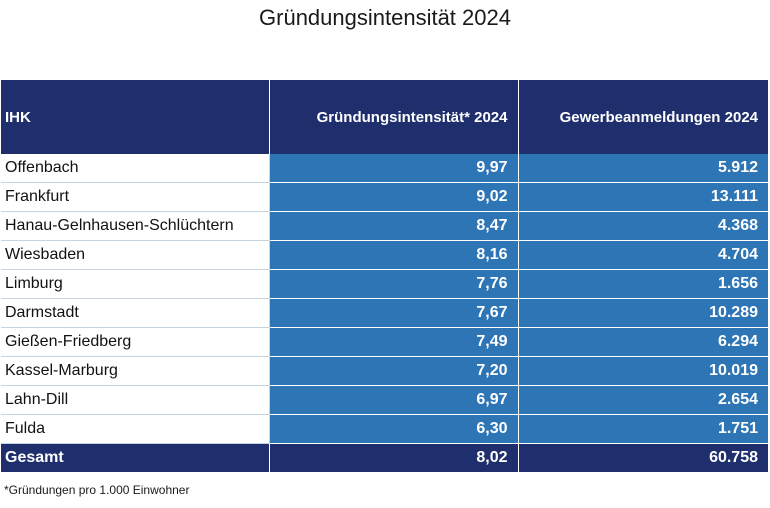 This screenshot has width=770, height=508. I want to click on cell-anmeldungen: 1.656, so click(643, 284).